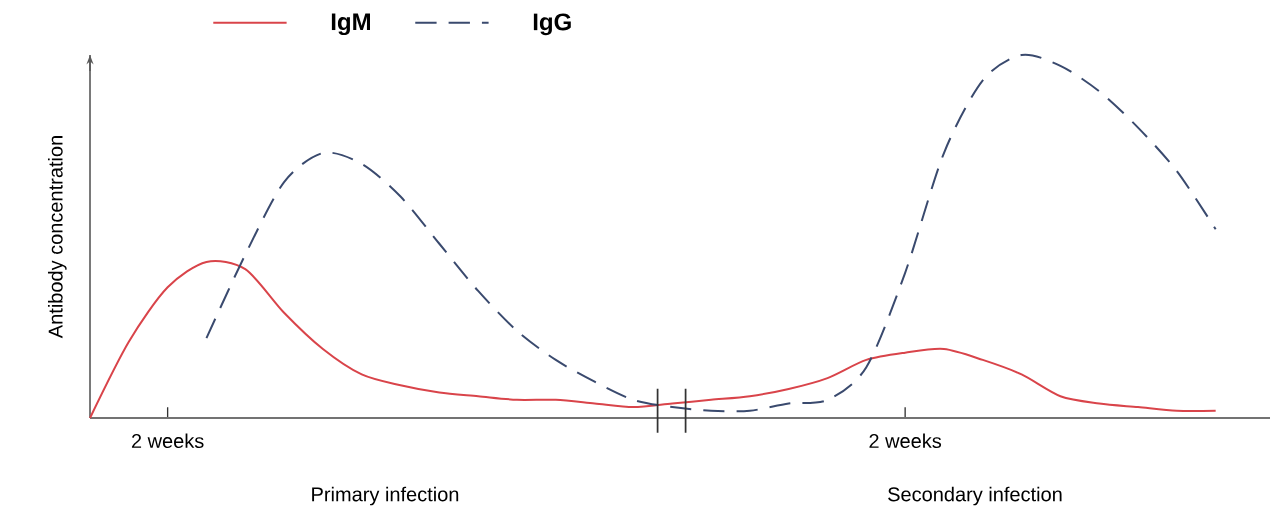 The width and height of the screenshot is (1278, 529). Describe the element at coordinates (385, 496) in the screenshot. I see `text: Primary infection` at that location.